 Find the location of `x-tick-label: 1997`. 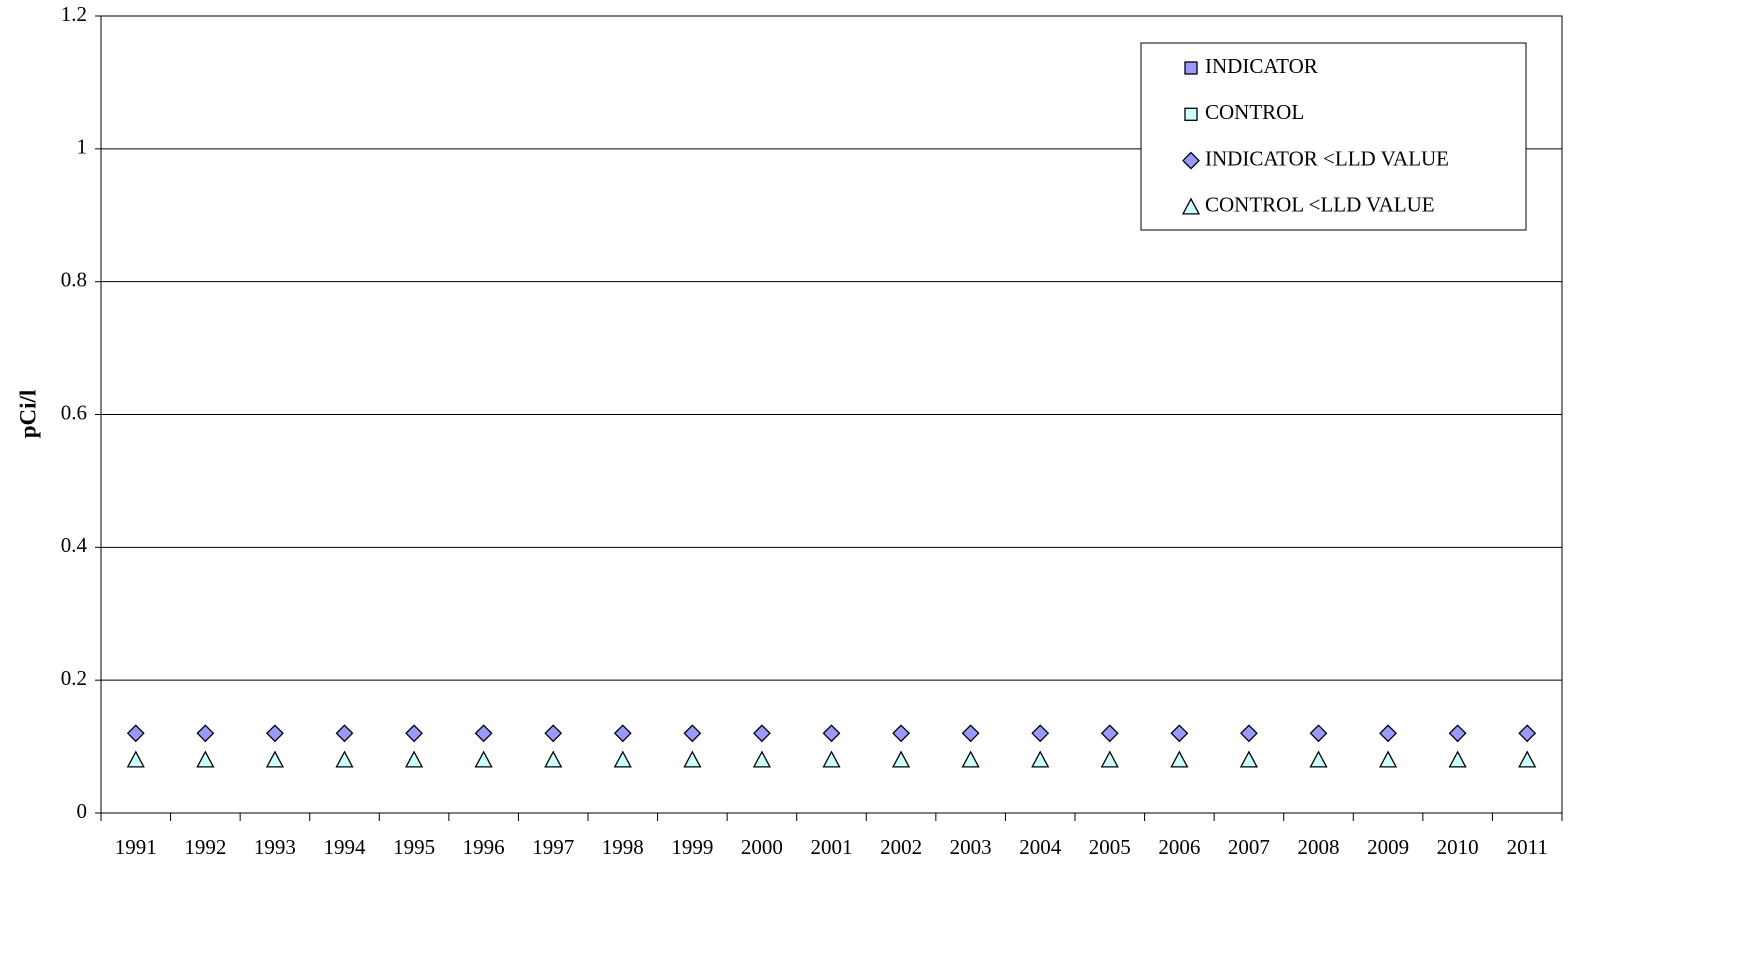

x-tick-label: 1997 is located at coordinates (553, 847).